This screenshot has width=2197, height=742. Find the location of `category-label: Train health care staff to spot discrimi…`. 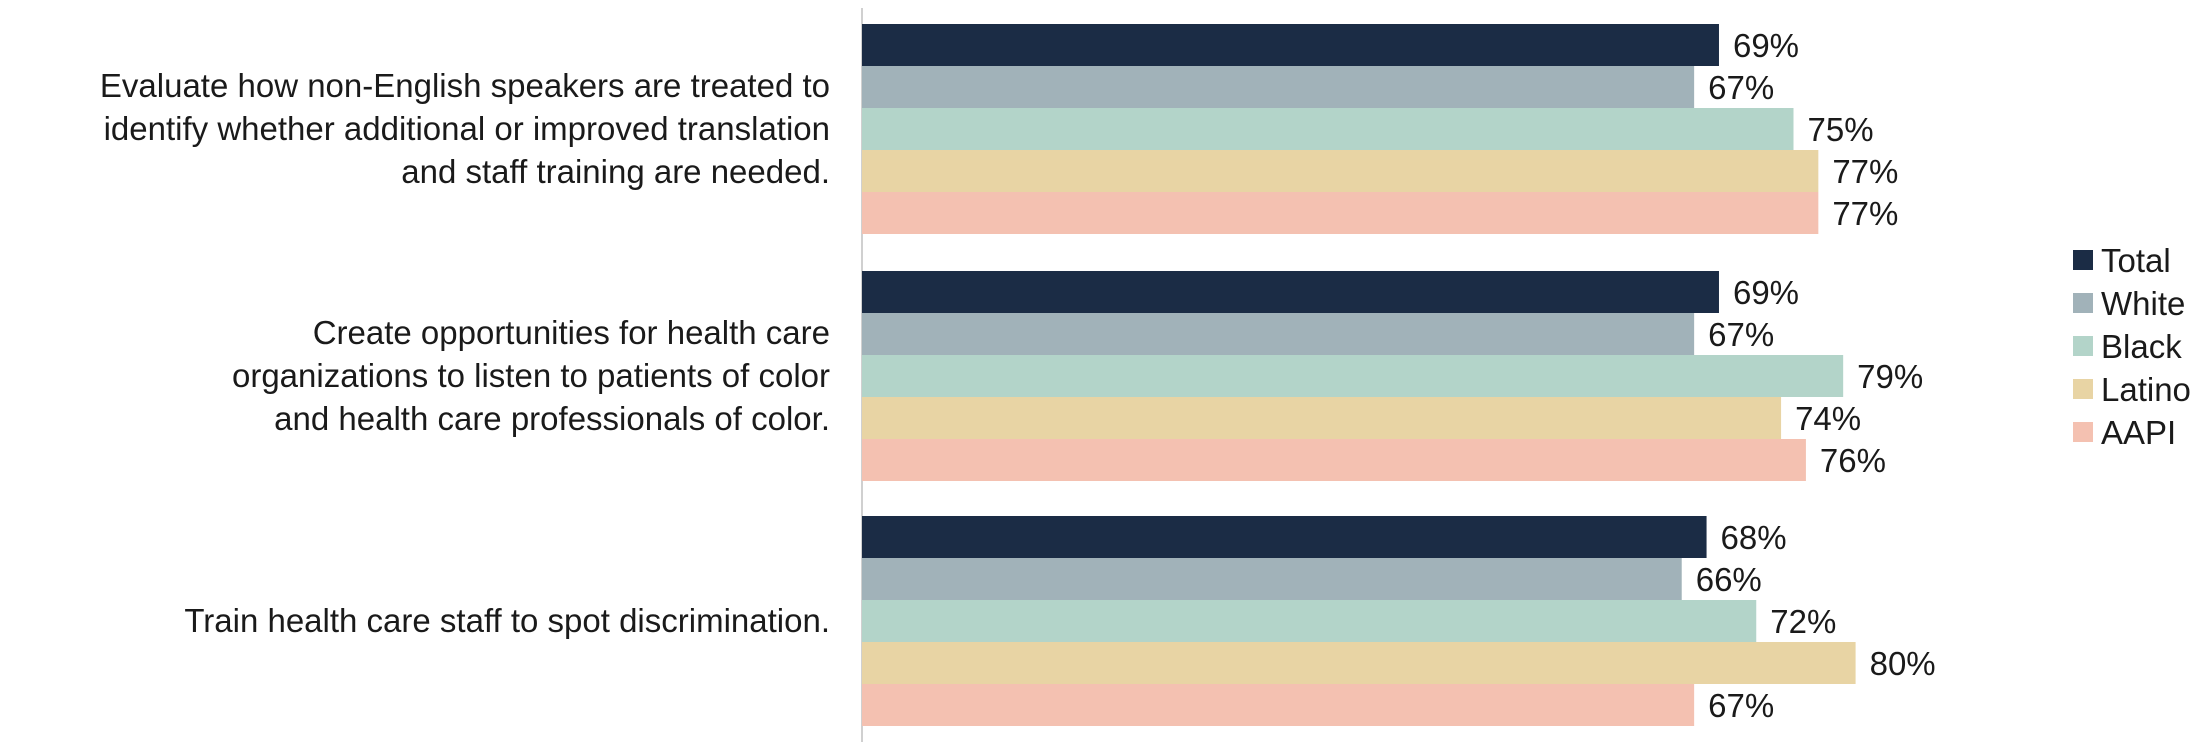

category-label: Train health care staff to spot discrimi… is located at coordinates (507, 620).